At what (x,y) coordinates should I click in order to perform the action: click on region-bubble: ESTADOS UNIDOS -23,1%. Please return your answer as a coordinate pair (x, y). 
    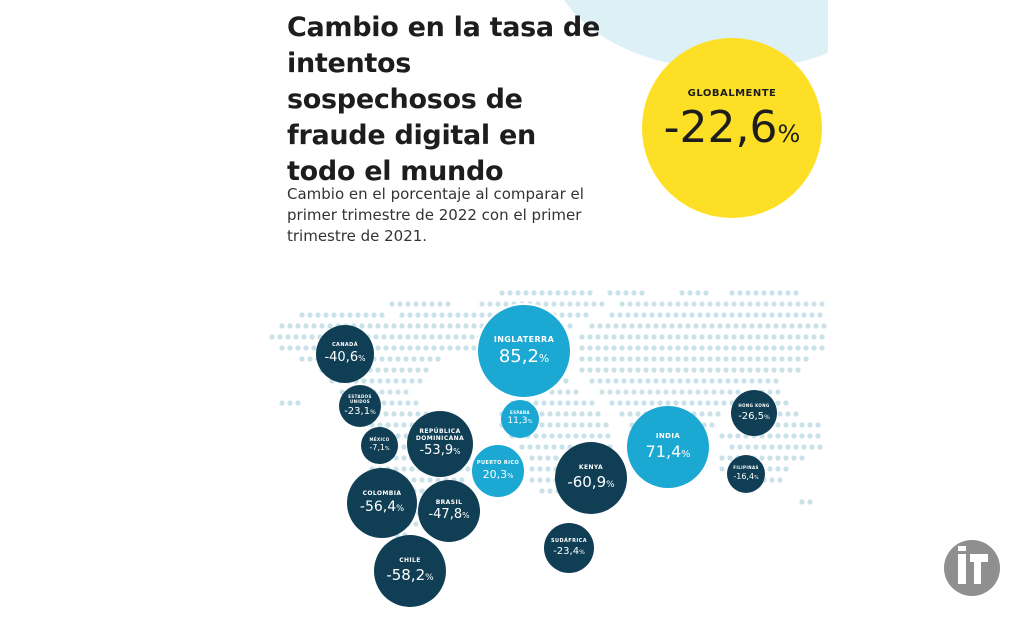
    Looking at the image, I should click on (360, 406).